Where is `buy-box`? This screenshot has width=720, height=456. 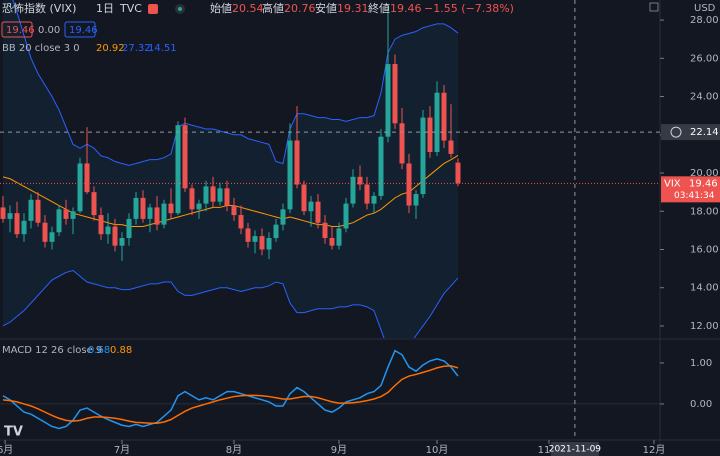 buy-box is located at coordinates (80, 29).